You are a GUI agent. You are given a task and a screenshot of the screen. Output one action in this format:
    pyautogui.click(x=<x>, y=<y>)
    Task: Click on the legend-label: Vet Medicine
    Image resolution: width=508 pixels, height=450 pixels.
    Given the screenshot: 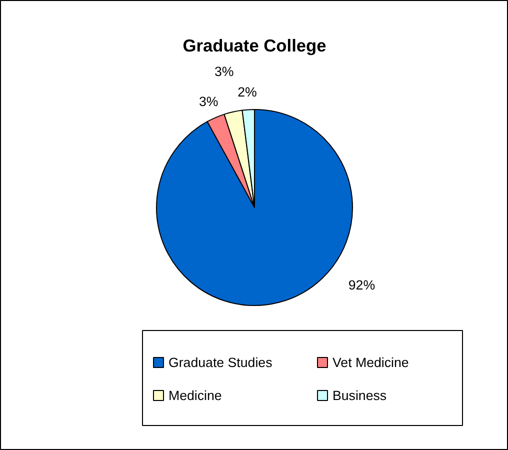 What is the action you would take?
    pyautogui.click(x=370, y=362)
    